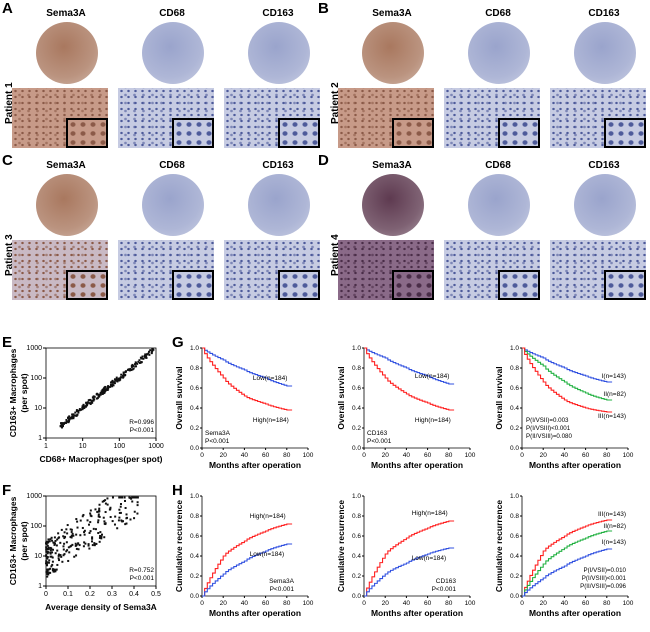 This screenshot has width=650, height=632. Describe the element at coordinates (38, 408) in the screenshot. I see `y-tick-label: 10` at that location.